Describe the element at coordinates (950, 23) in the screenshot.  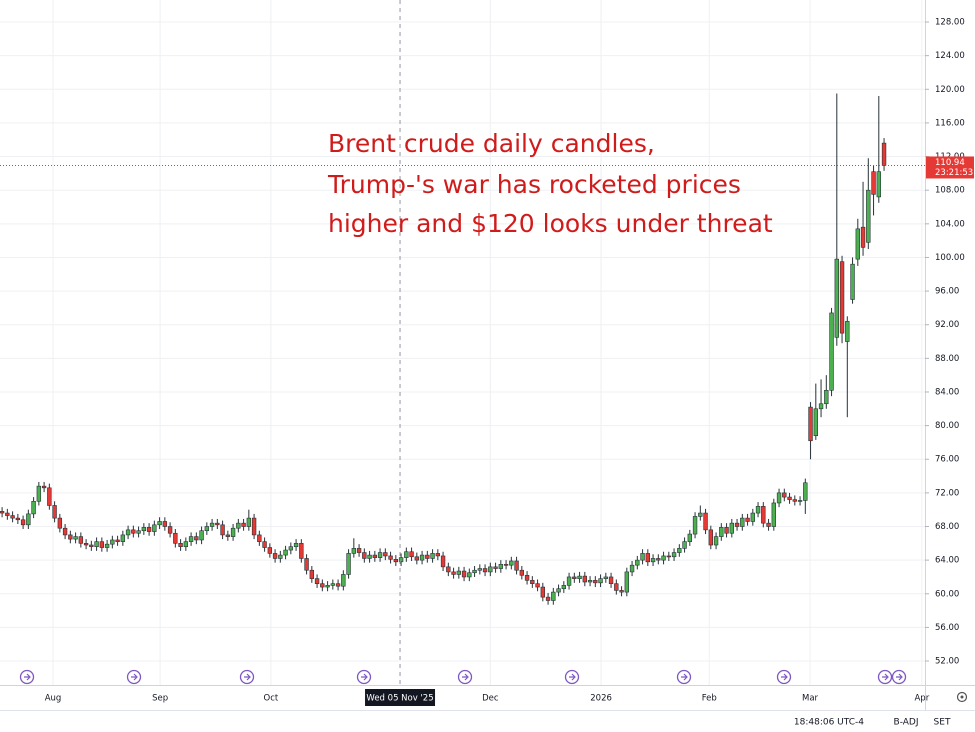
I see `y-tick-label: 128.00` at that location.